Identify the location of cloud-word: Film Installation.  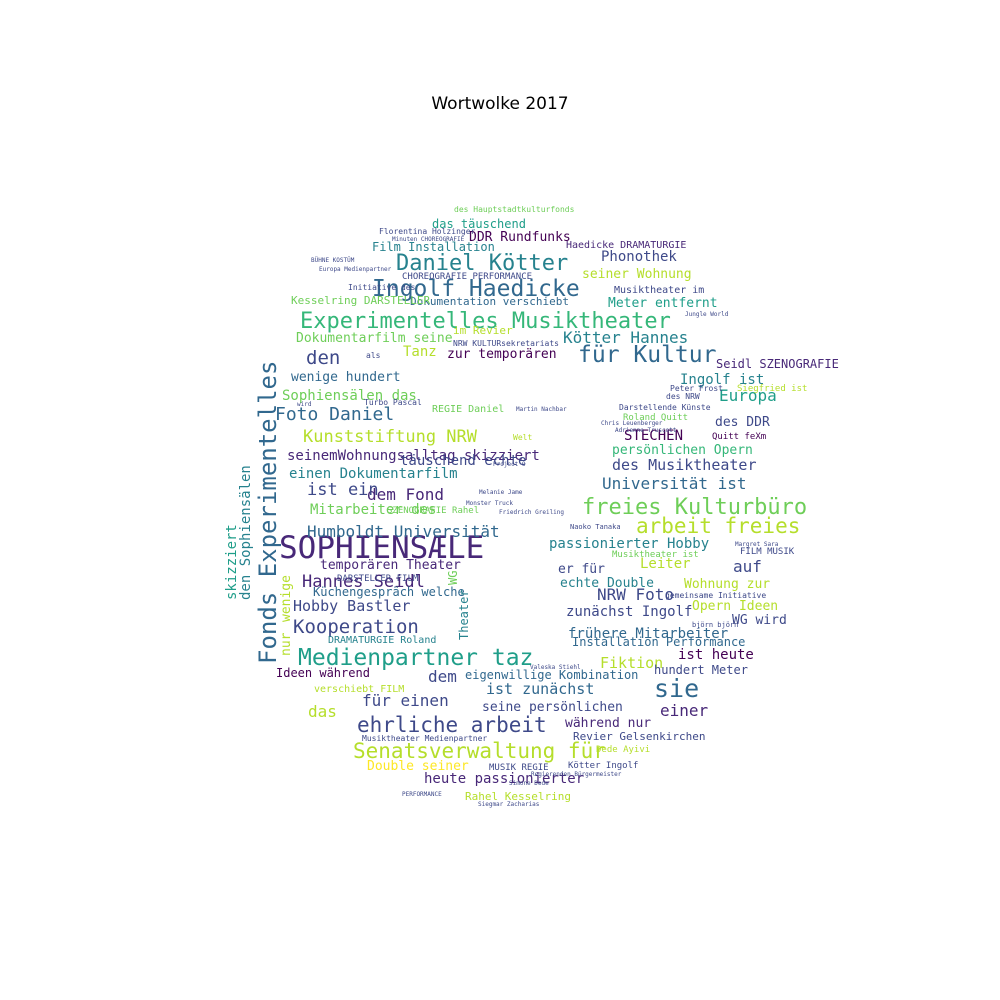
(433, 247).